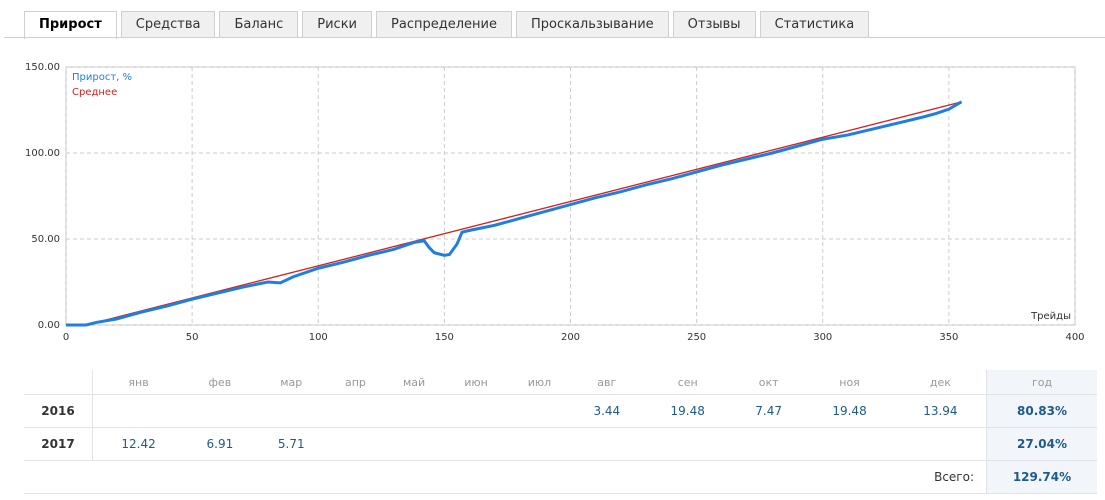  What do you see at coordinates (291, 444) in the screenshot?
I see `month-value: 5.71` at bounding box center [291, 444].